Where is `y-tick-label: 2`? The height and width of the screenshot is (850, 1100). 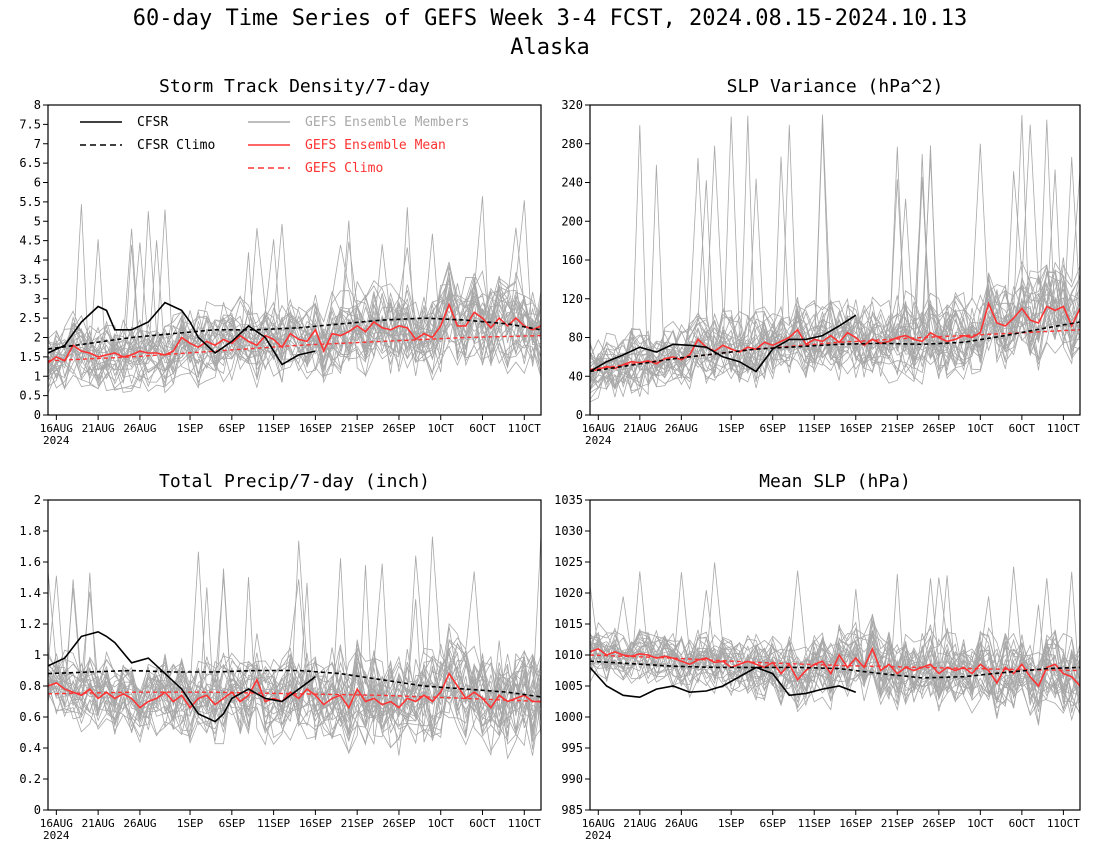 y-tick-label: 2 is located at coordinates (37, 500).